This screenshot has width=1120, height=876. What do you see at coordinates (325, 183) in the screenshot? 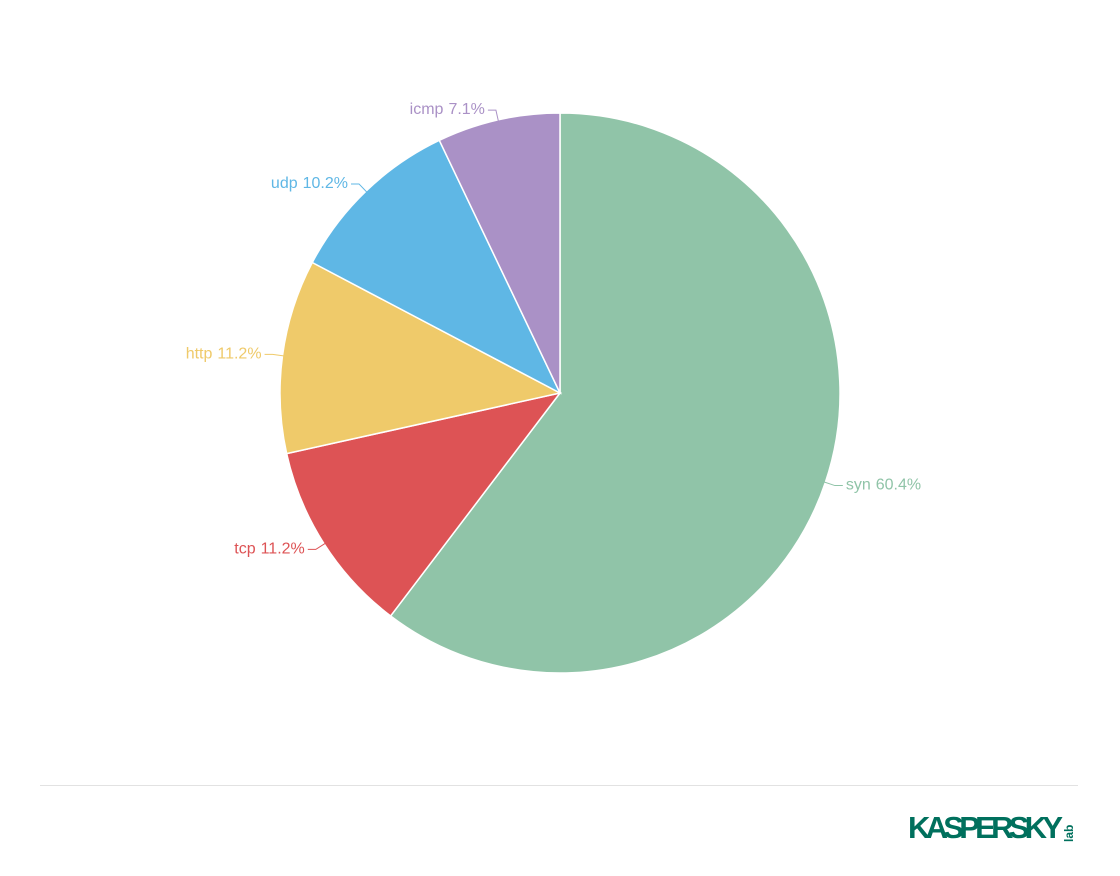
I see `slice-value-label: 10.2%` at bounding box center [325, 183].